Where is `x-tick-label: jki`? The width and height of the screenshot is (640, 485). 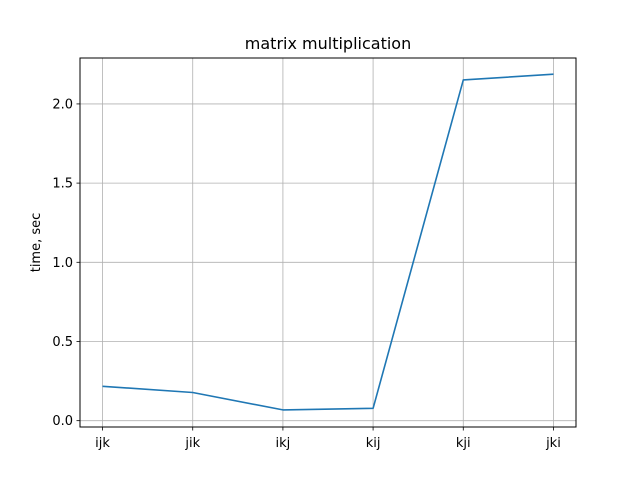
x-tick-label: jki is located at coordinates (553, 443).